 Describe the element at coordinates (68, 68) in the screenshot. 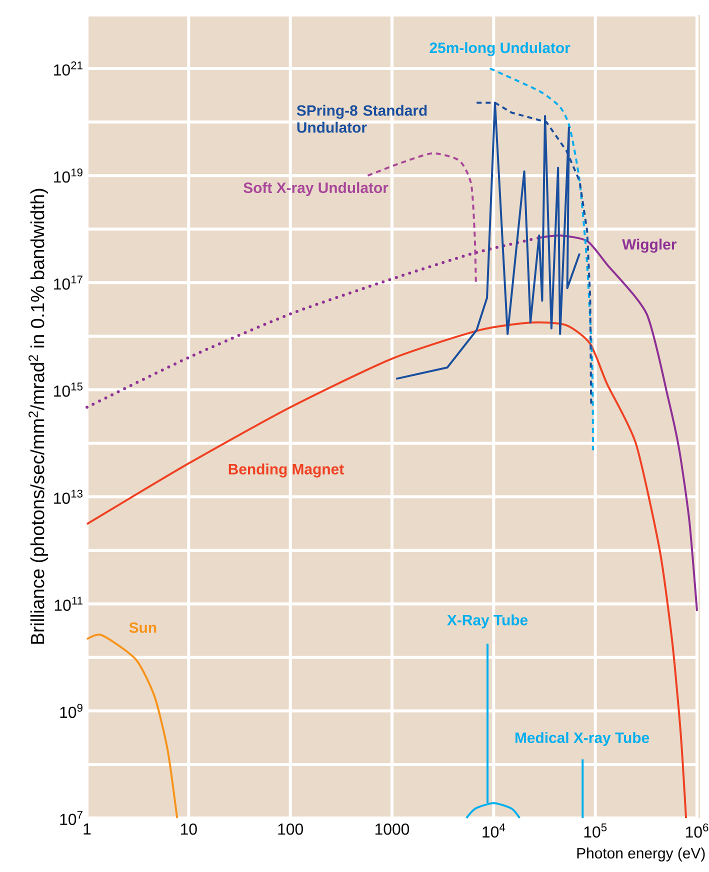

I see `y-tick-label: 10$^{21}$` at that location.